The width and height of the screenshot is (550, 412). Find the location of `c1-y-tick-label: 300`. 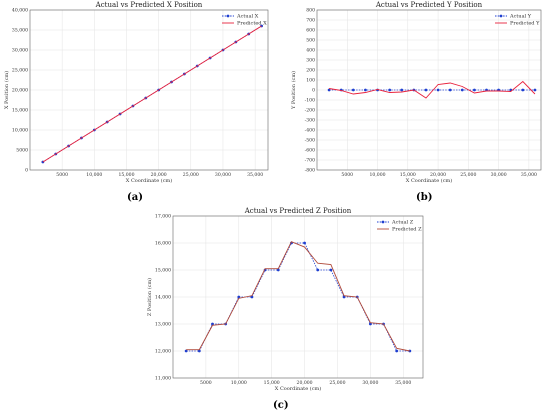

c1-y-tick-label: 300 is located at coordinates (310, 61).